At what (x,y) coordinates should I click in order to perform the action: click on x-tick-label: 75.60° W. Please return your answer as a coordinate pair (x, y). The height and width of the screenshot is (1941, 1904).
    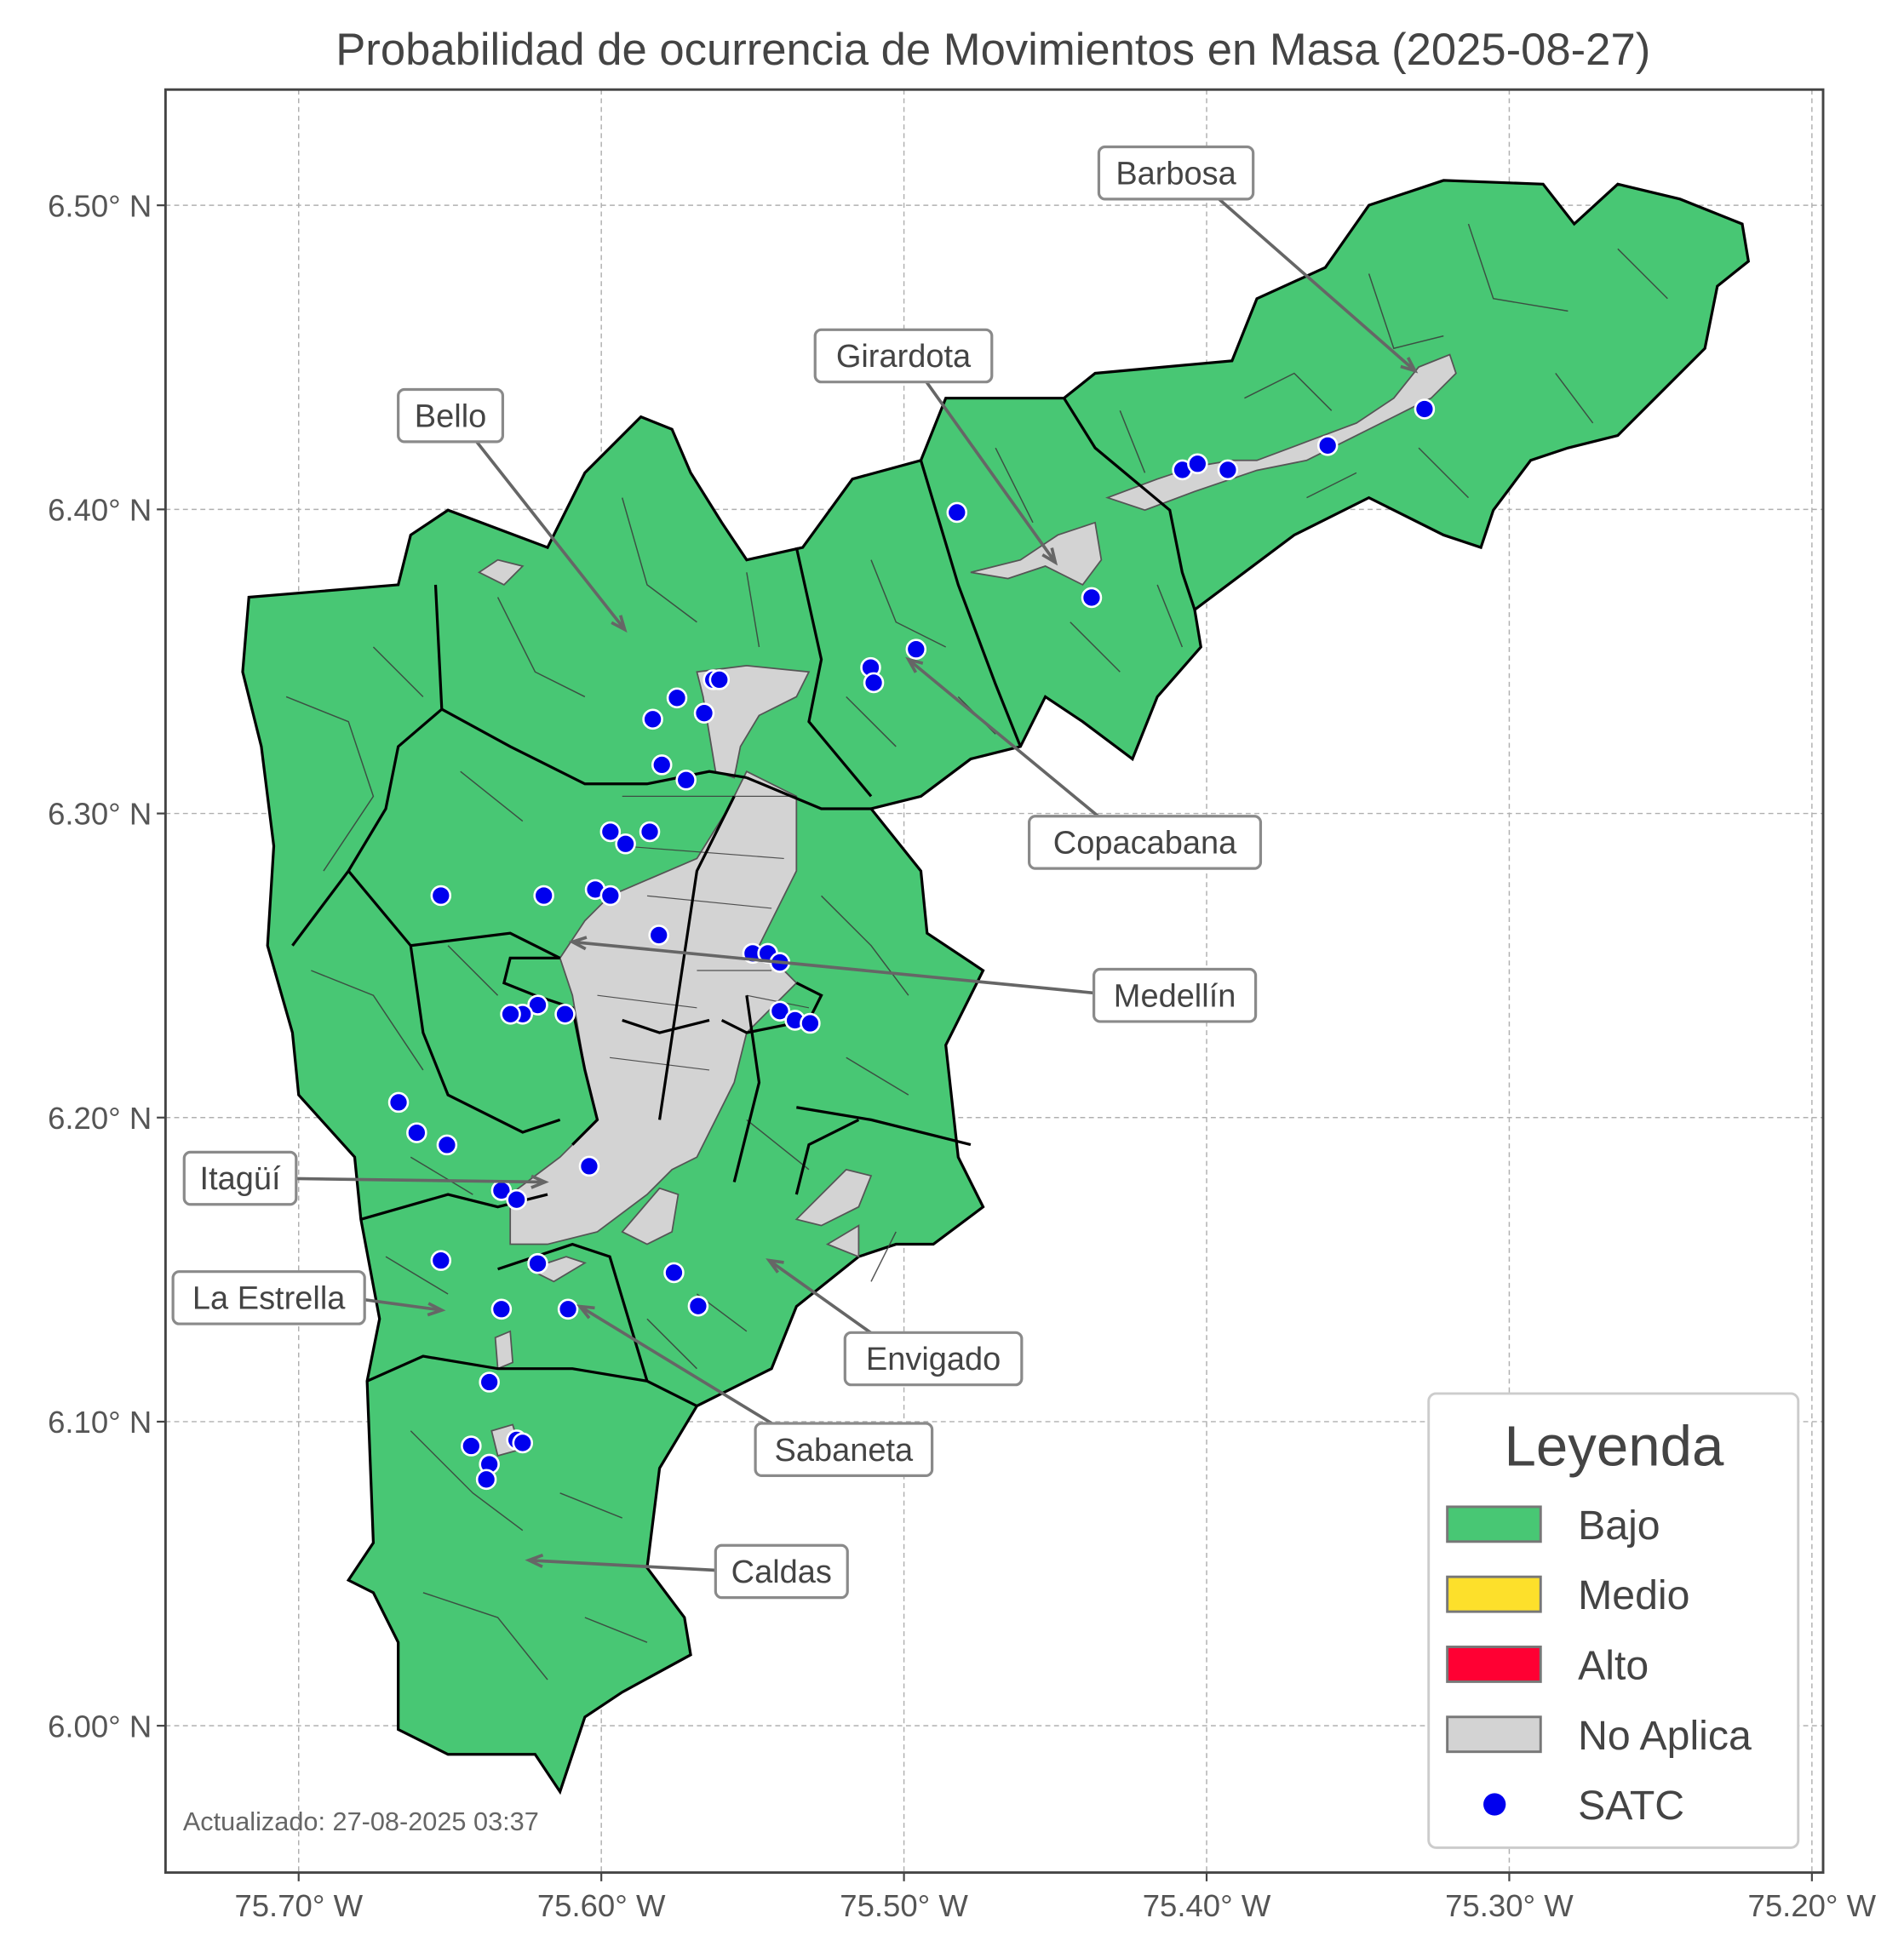
    Looking at the image, I should click on (601, 1906).